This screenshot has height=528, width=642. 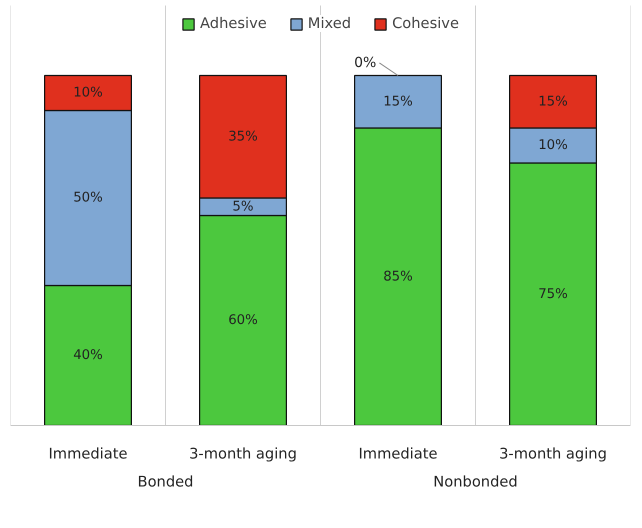 I want to click on data-label: 60%, so click(x=243, y=320).